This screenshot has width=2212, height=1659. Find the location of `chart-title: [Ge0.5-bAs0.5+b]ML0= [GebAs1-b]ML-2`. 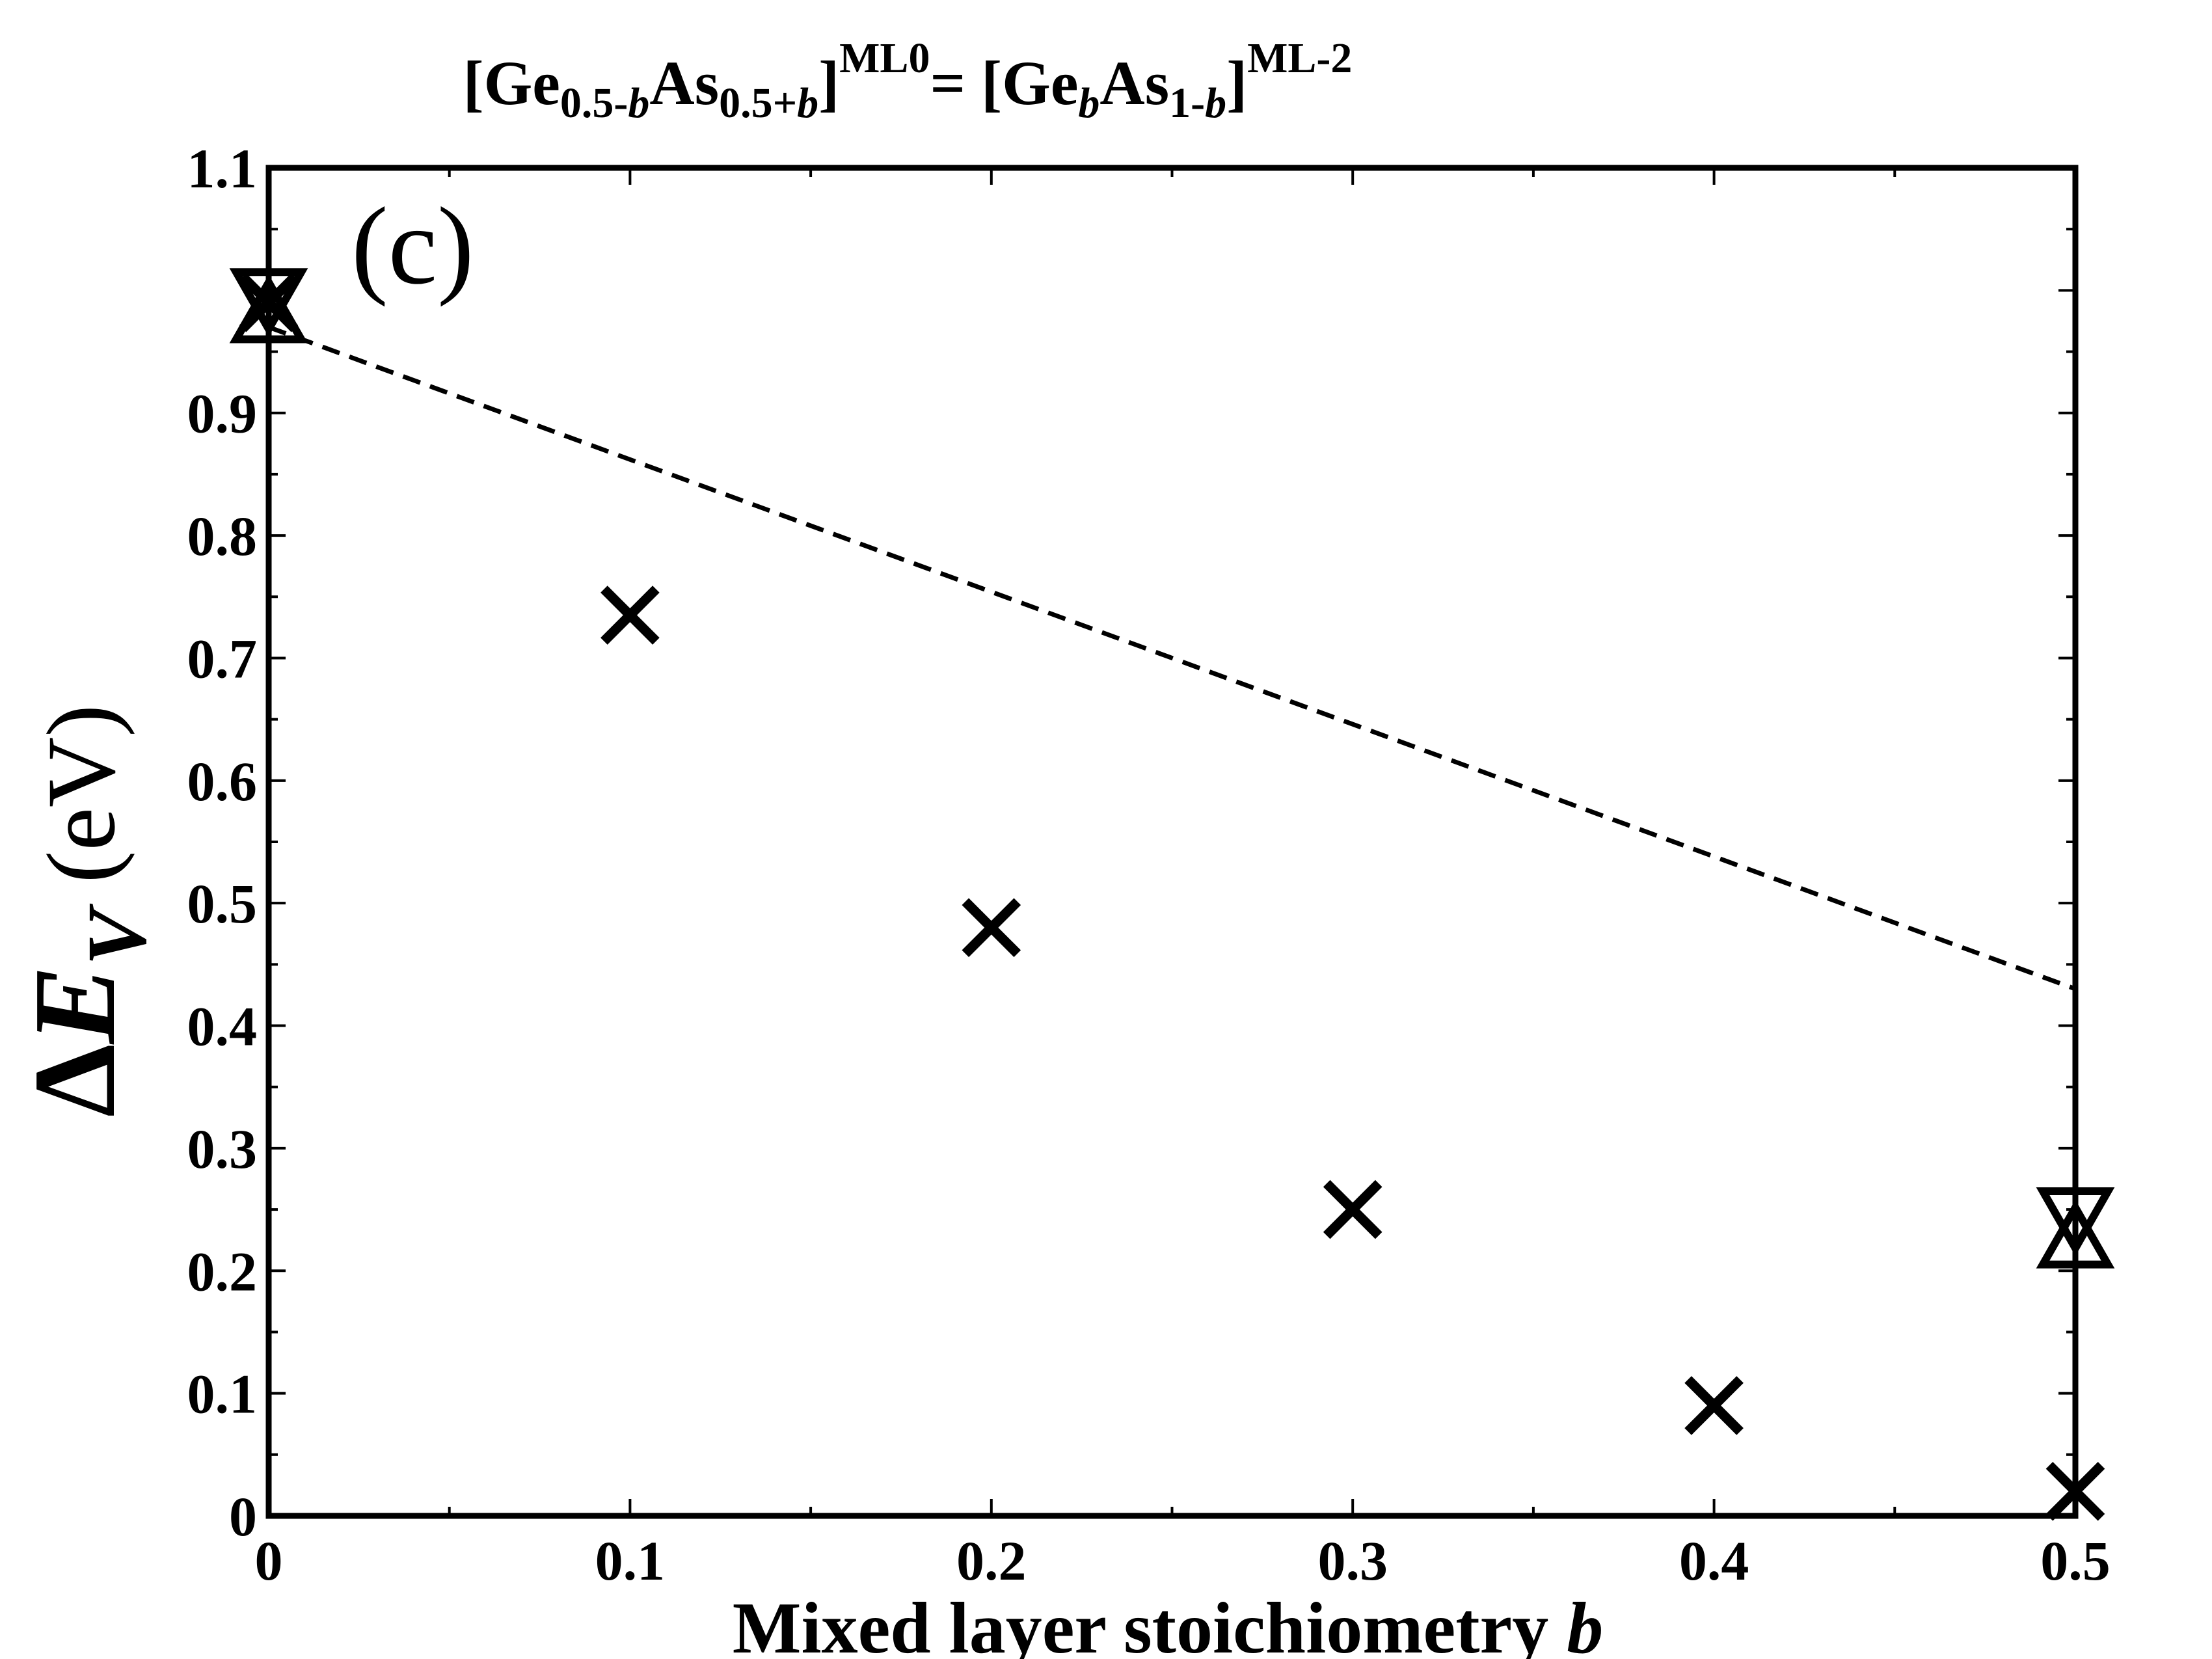

chart-title: [Ge0.5-bAs0.5+b]ML0= [GebAs1-b]ML-2 is located at coordinates (908, 80).